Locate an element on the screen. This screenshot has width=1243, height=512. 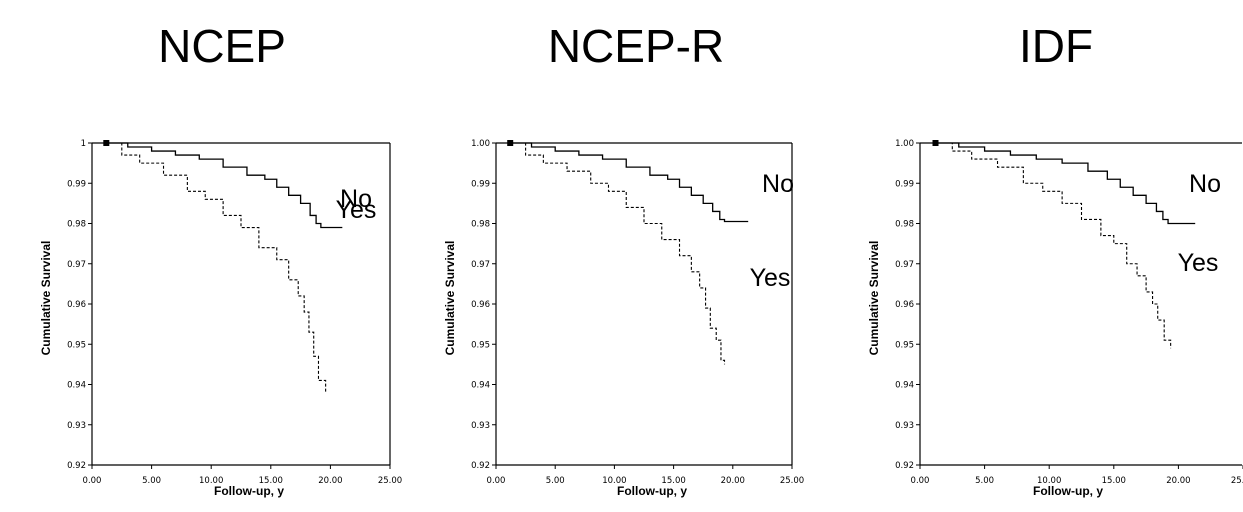
chart-title: NCEP is located at coordinates (222, 46).